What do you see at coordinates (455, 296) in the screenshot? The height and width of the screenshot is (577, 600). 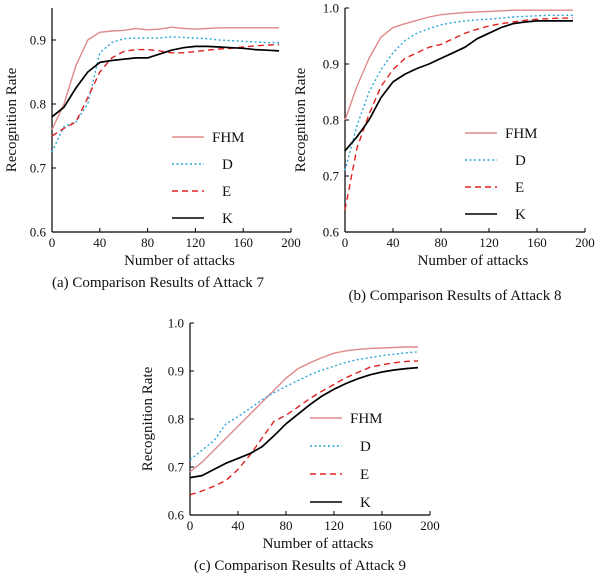 I see `chart-caption: (b) Comparison Results of Attack 8` at bounding box center [455, 296].